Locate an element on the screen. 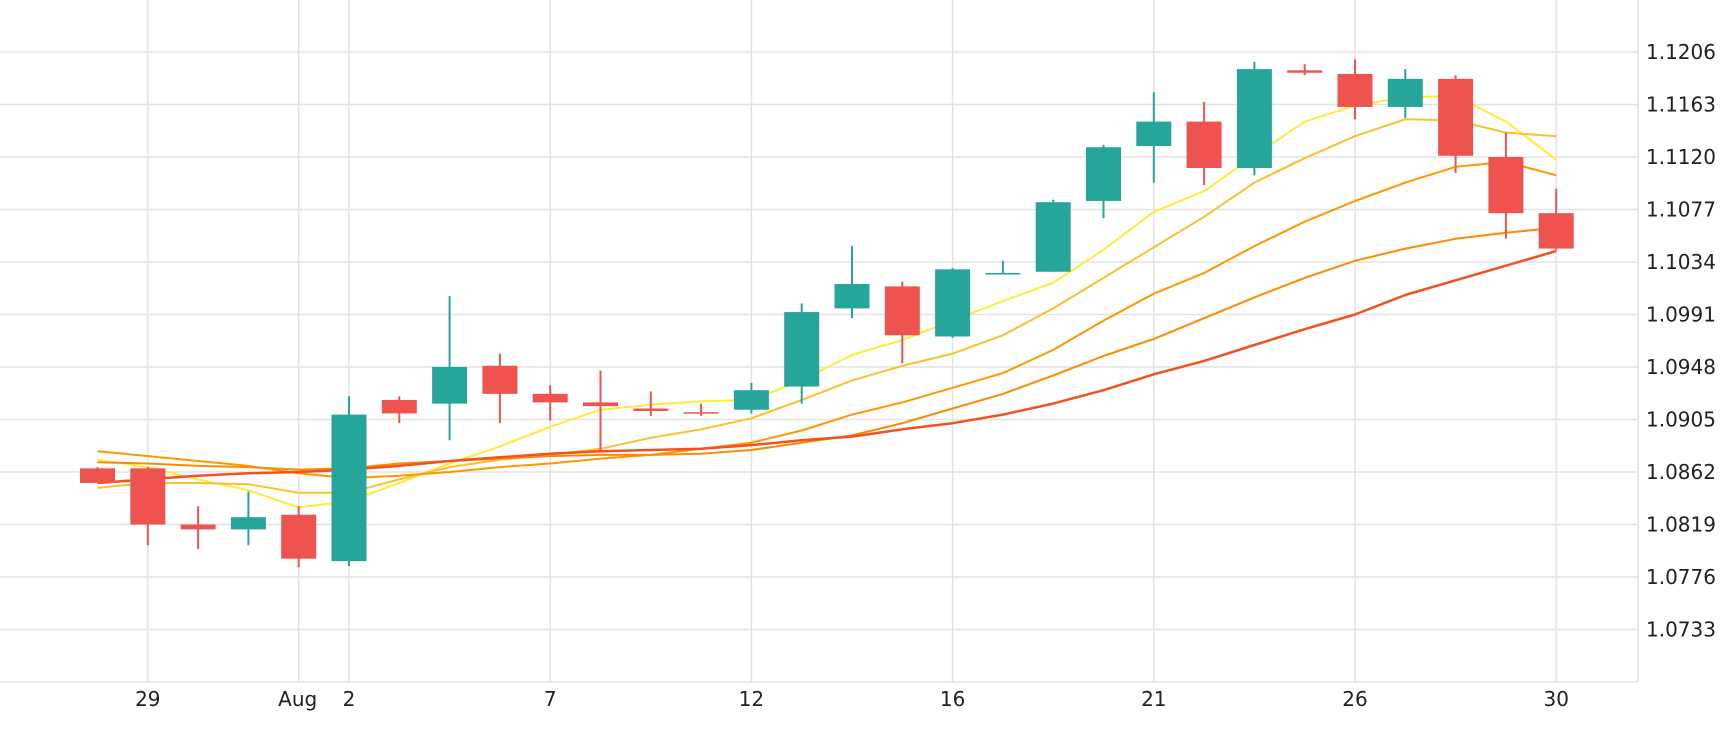 This screenshot has height=730, width=1730. y-tick-label: 1.1034 is located at coordinates (1681, 262).